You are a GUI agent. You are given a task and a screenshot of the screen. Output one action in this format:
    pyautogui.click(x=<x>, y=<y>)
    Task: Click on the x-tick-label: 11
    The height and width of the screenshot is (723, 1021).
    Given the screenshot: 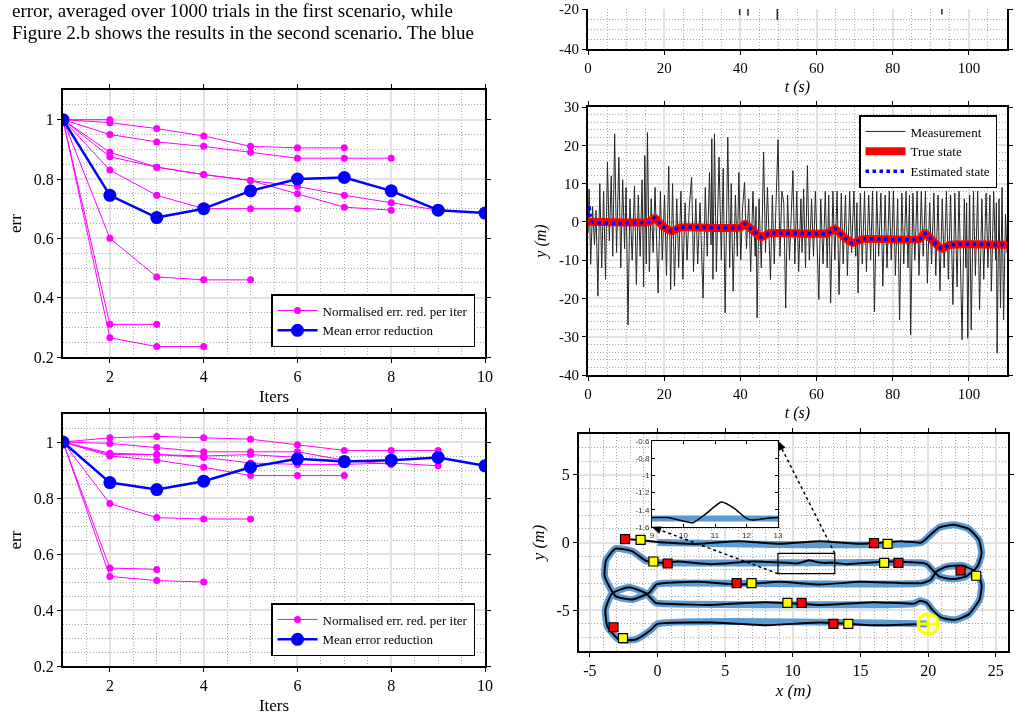 What is the action you would take?
    pyautogui.click(x=715, y=535)
    